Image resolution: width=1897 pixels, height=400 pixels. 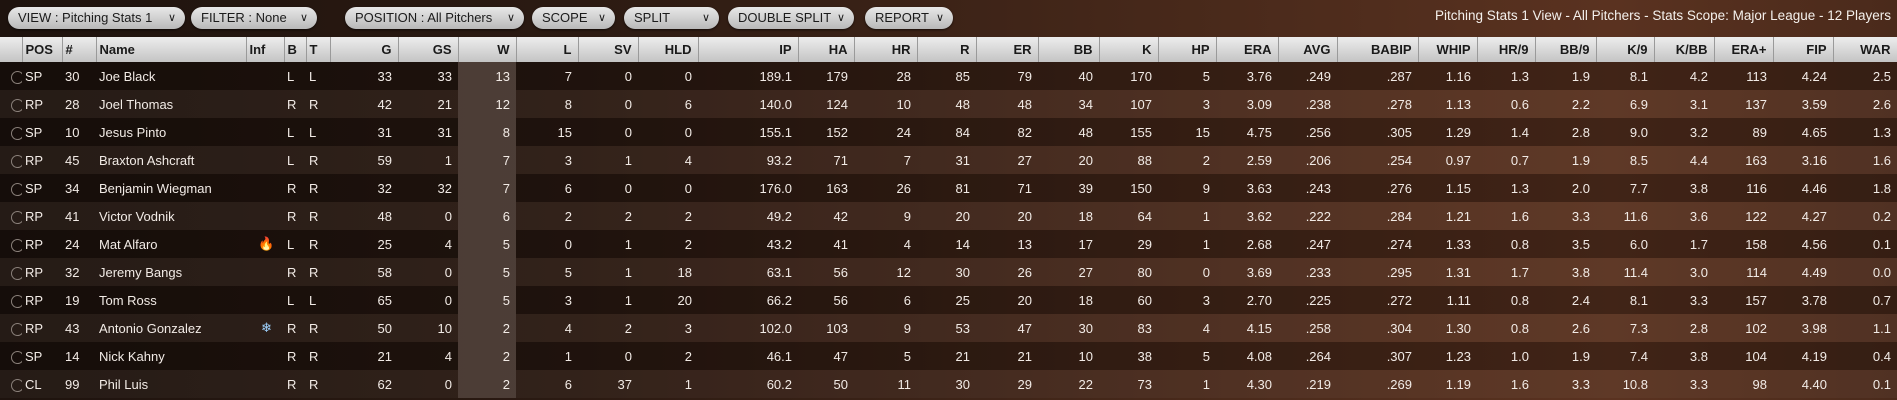 What do you see at coordinates (171, 188) in the screenshot?
I see `player-name-link: Benjamin Wiegman` at bounding box center [171, 188].